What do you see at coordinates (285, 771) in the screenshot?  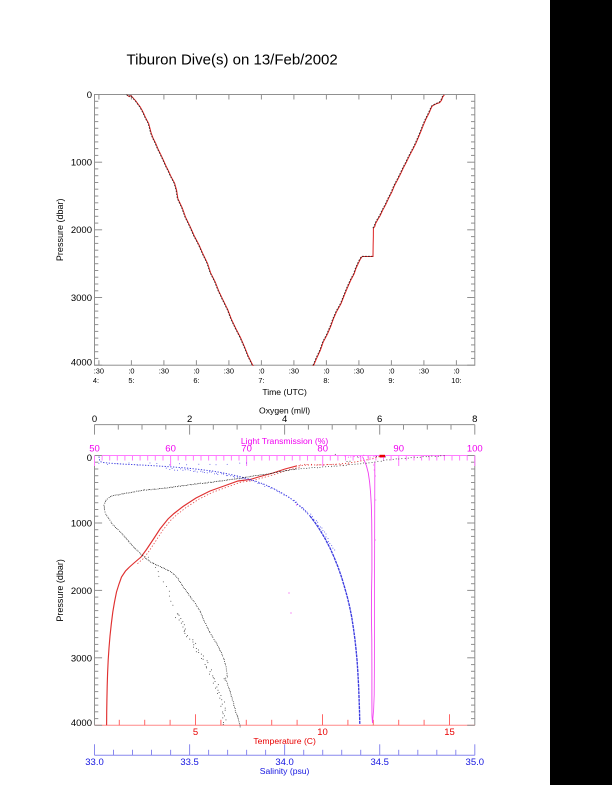 I see `svg-text: Salinity (psu)` at bounding box center [285, 771].